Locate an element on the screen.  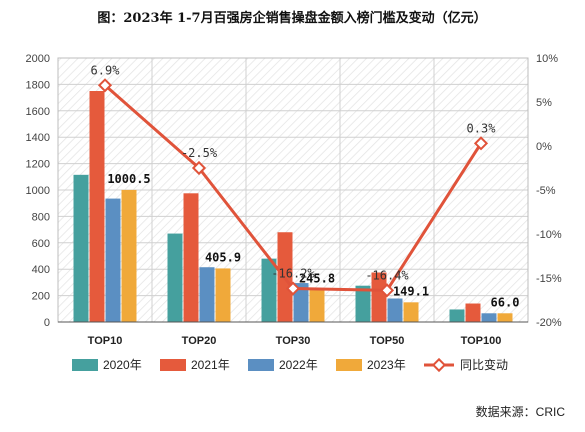
legend-label: 2021年 is located at coordinates (210, 365).